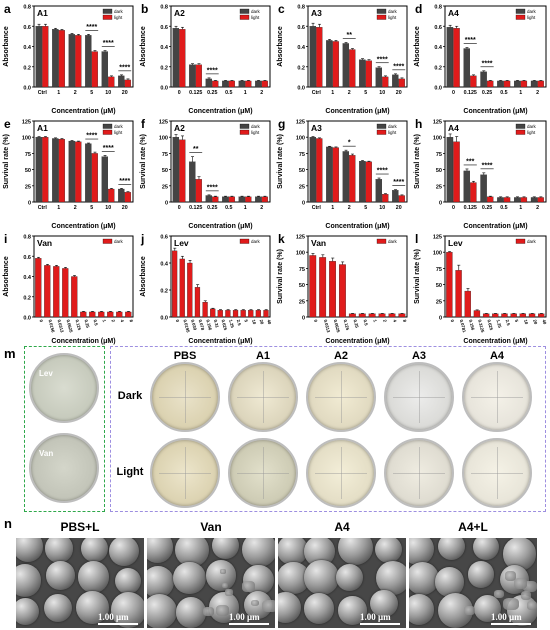 The image size is (550, 630). I want to click on legend-label: light, so click(118, 17).